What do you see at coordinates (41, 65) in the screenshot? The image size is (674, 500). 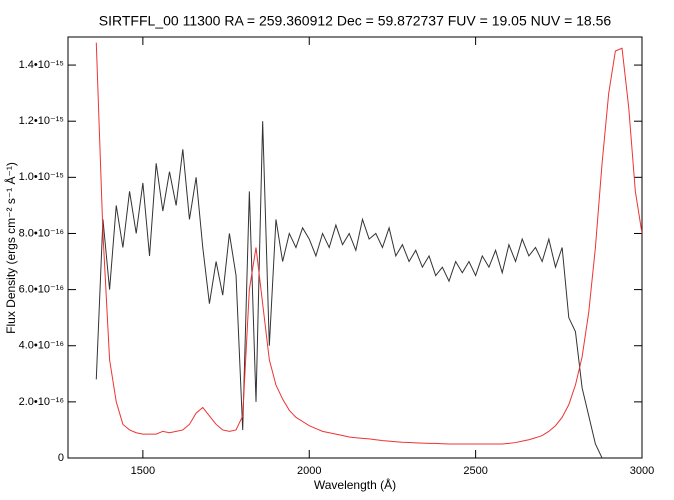 I see `y-tick-label: 1.4•10⁻¹⁵` at bounding box center [41, 65].